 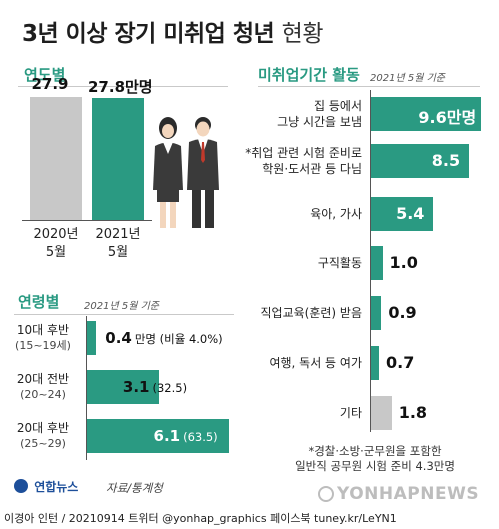 What do you see at coordinates (43, 345) in the screenshot?
I see `age-category-line: (15~19세)` at bounding box center [43, 345].